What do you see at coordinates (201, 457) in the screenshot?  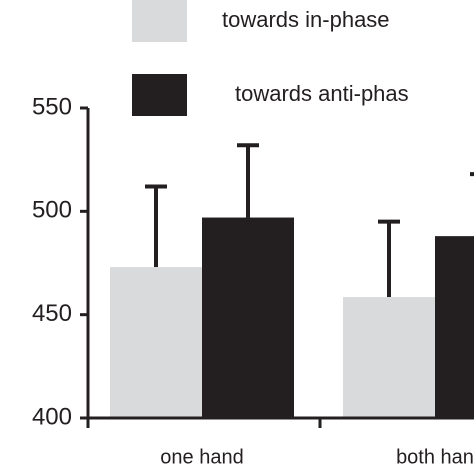 I see `x-tick-label: one hand` at bounding box center [201, 457].